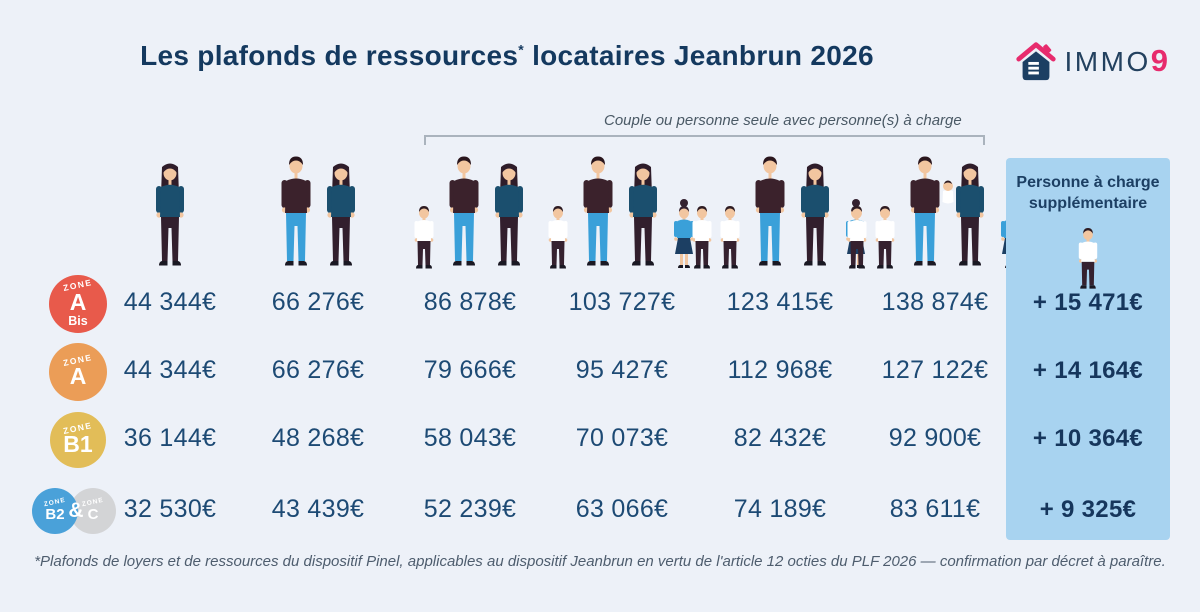  What do you see at coordinates (780, 370) in the screenshot?
I see `value-cell: 112 968€` at bounding box center [780, 370].